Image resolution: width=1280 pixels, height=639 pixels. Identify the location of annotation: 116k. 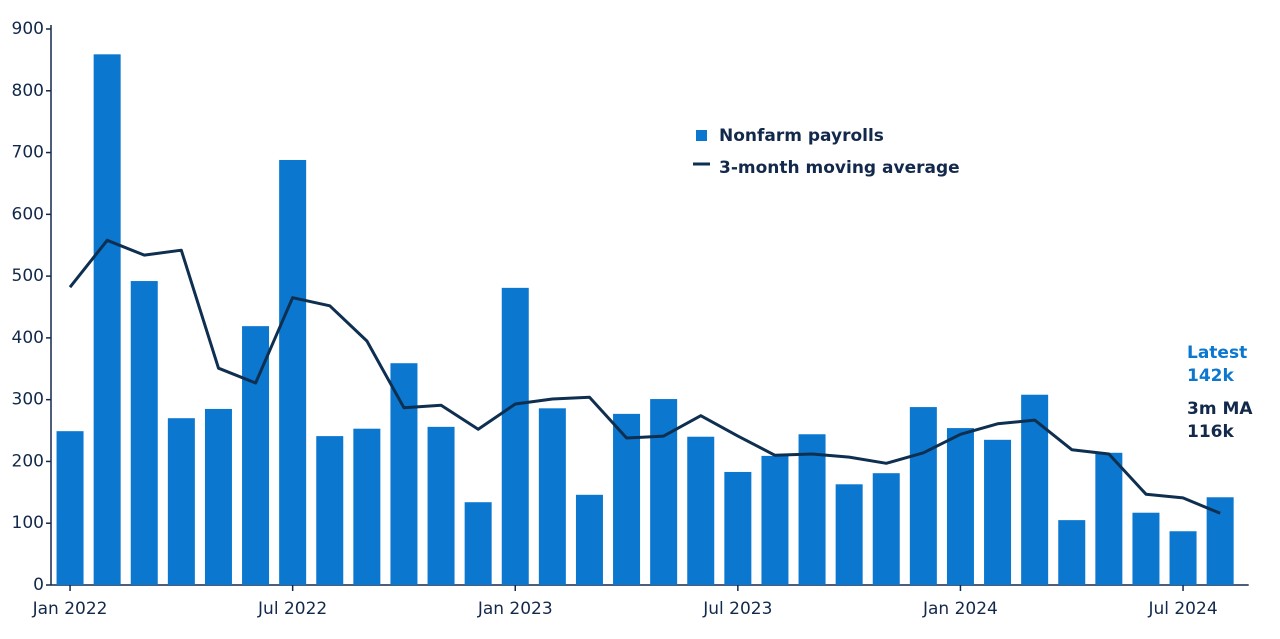
(1210, 432).